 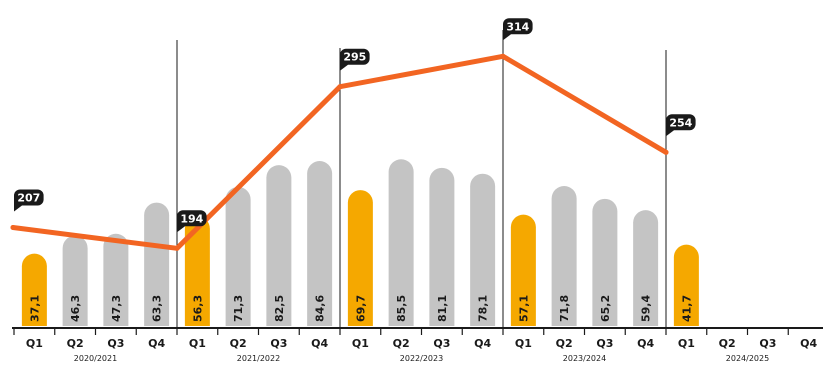 I want to click on fiscal-year-label: 2023/2024, so click(x=584, y=358).